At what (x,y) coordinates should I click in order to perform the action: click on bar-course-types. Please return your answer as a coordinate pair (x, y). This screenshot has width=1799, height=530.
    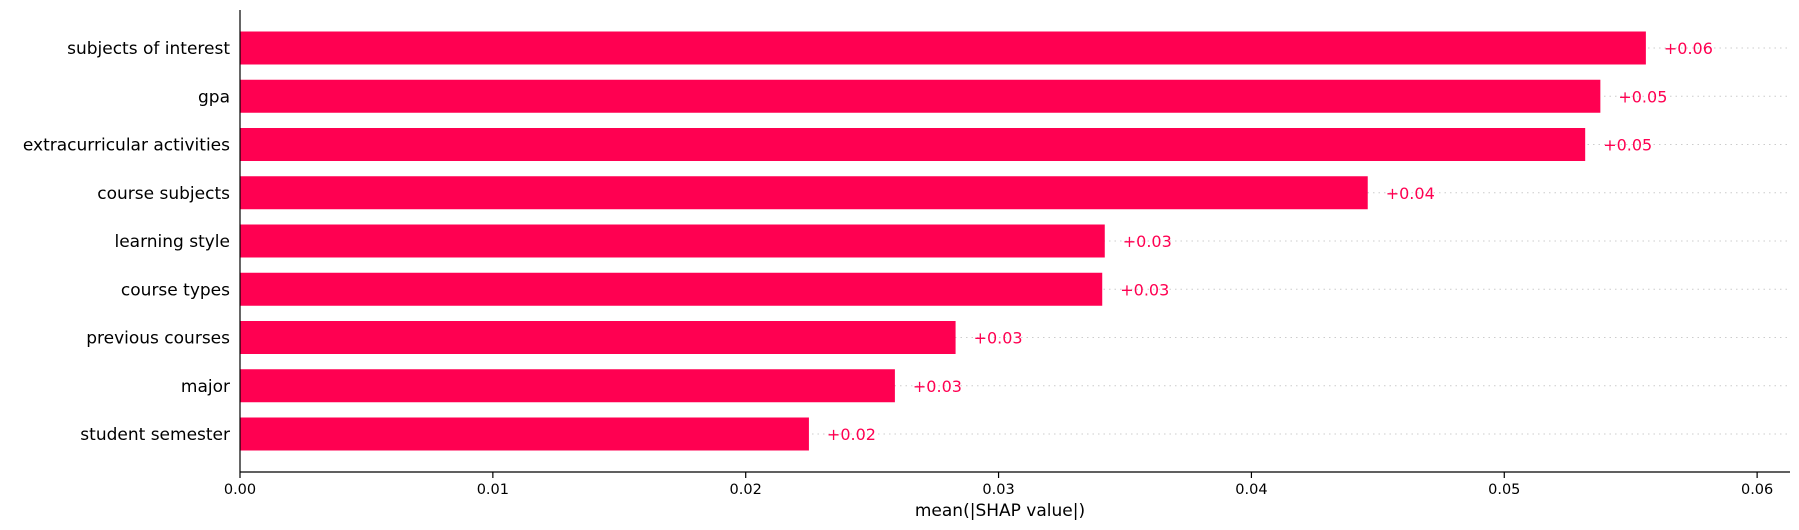
    Looking at the image, I should click on (671, 289).